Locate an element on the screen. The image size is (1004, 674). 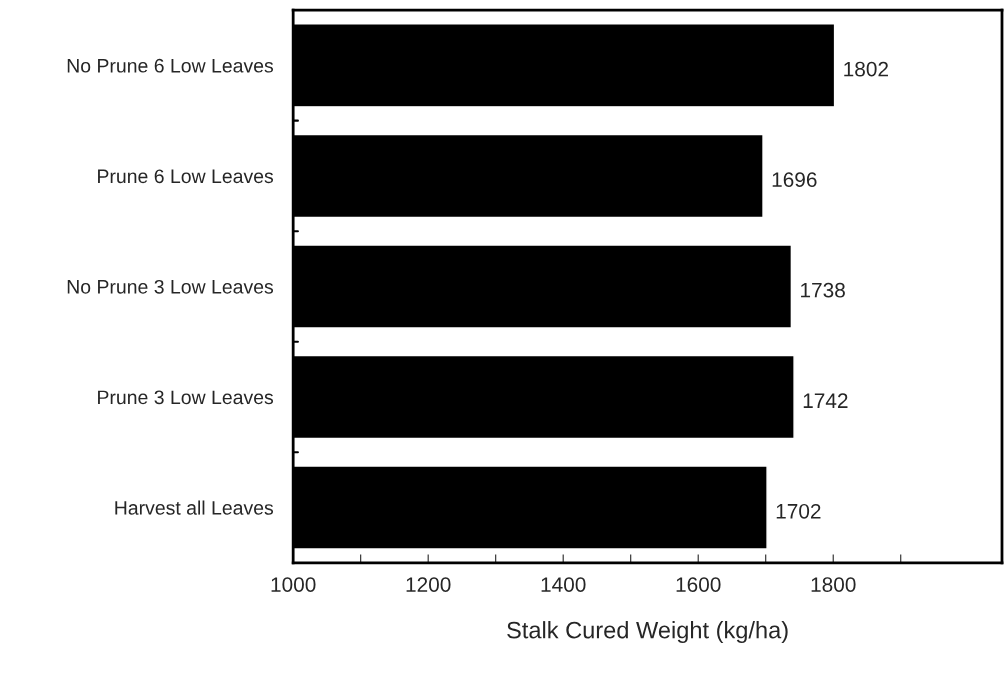
y-tick-label: Harvest all Leaves is located at coordinates (194, 507).